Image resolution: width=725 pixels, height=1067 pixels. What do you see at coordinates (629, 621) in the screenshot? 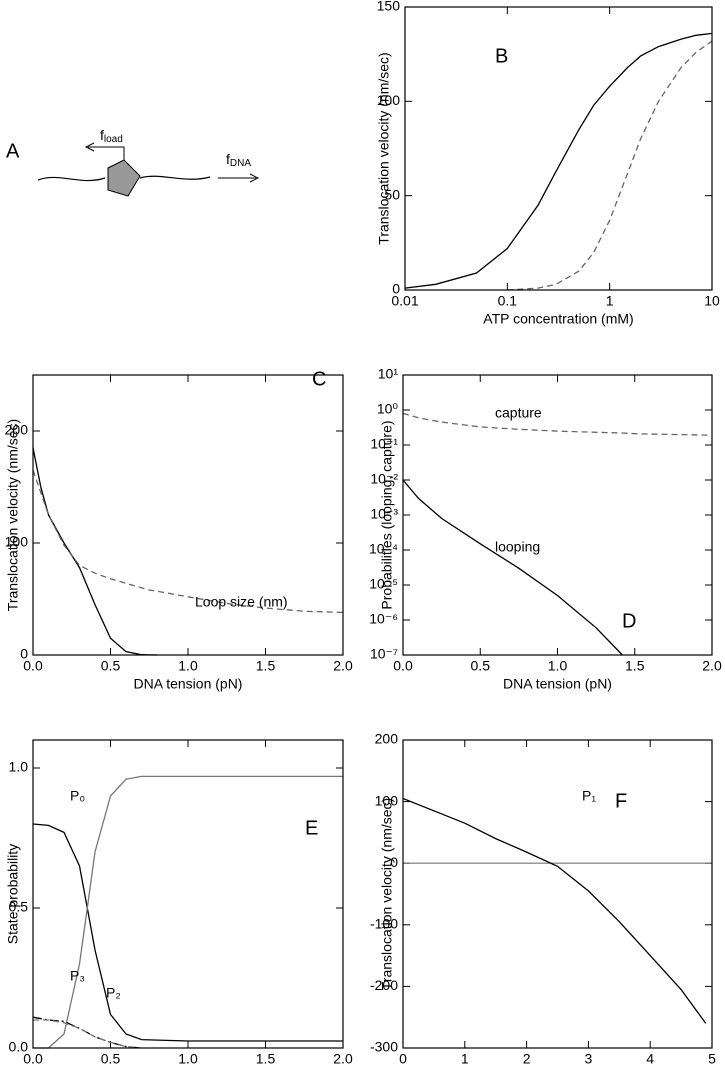
I see `panel-label: D` at bounding box center [629, 621].